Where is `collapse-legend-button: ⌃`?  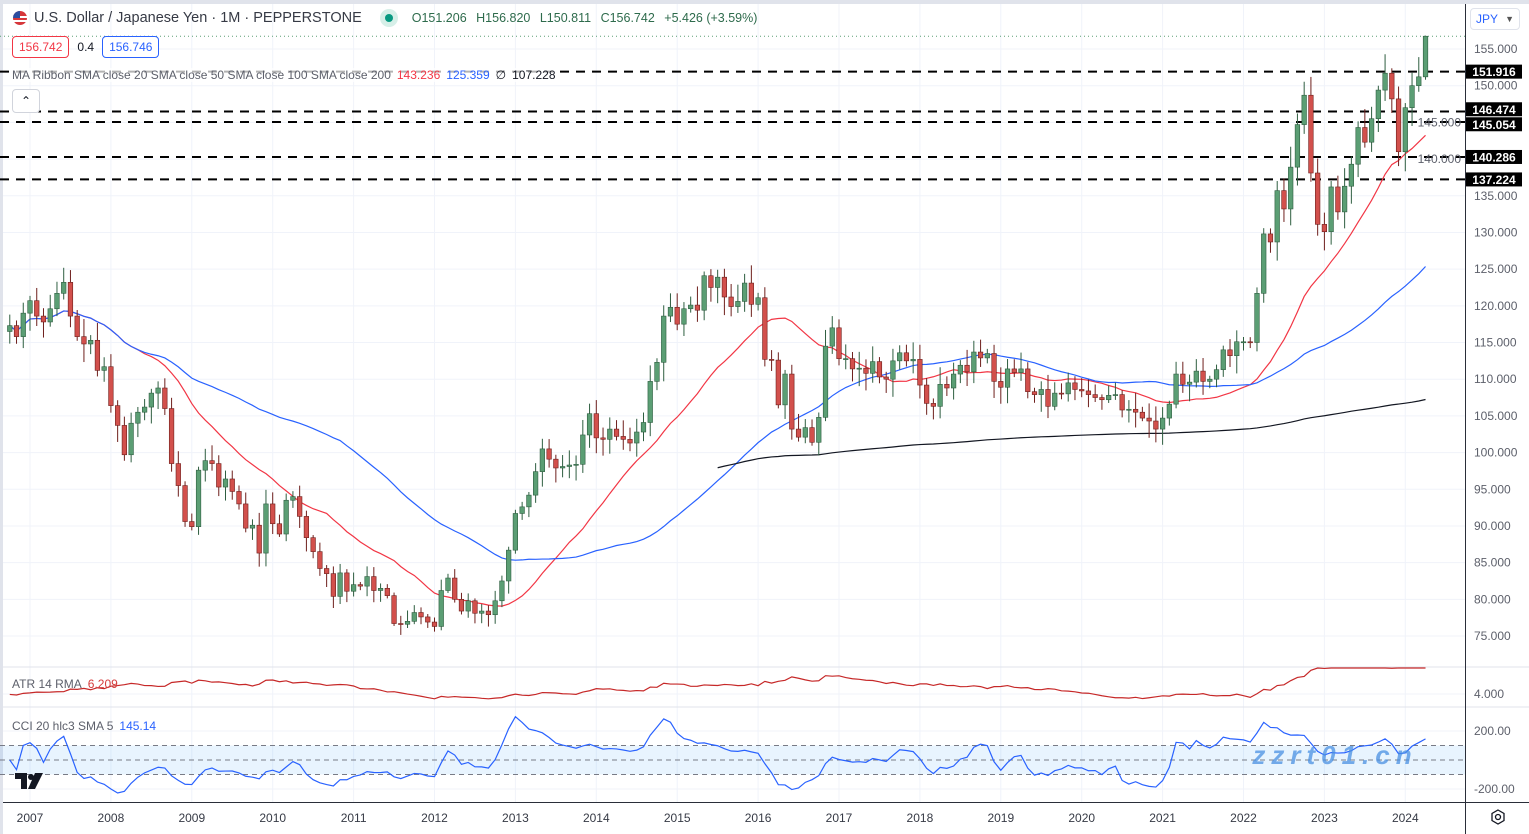
collapse-legend-button: ⌃ is located at coordinates (26, 101).